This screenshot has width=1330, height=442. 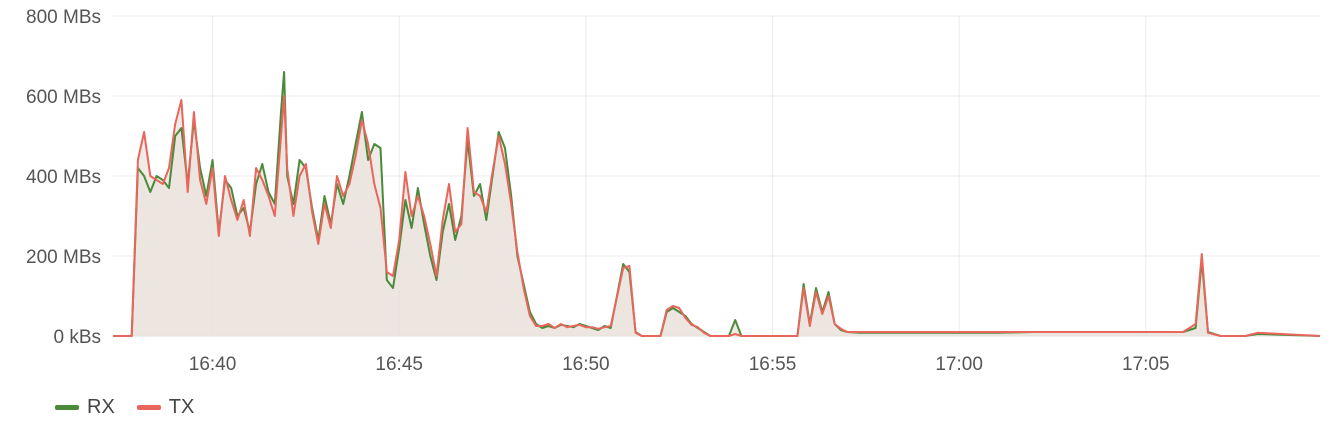 I want to click on y-tick-label: 0 kBs, so click(x=77, y=337).